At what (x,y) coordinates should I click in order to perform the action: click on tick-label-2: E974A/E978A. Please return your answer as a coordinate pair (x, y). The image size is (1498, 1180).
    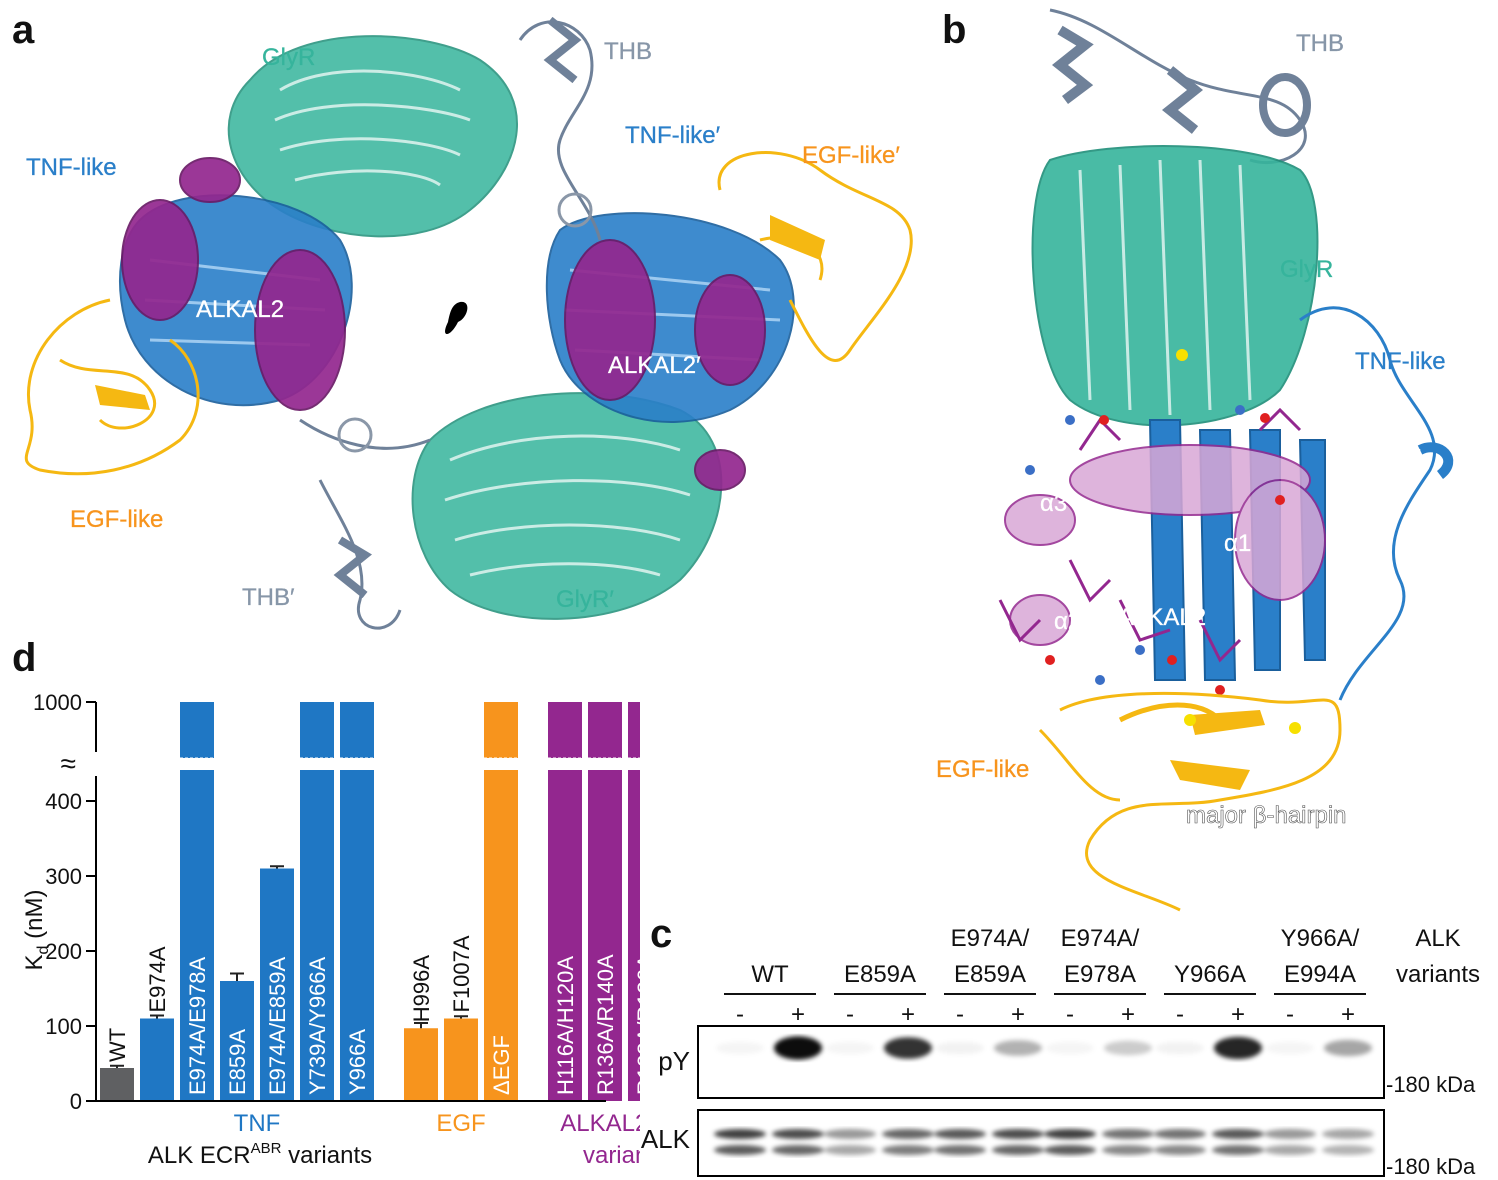
    Looking at the image, I should click on (197, 1025).